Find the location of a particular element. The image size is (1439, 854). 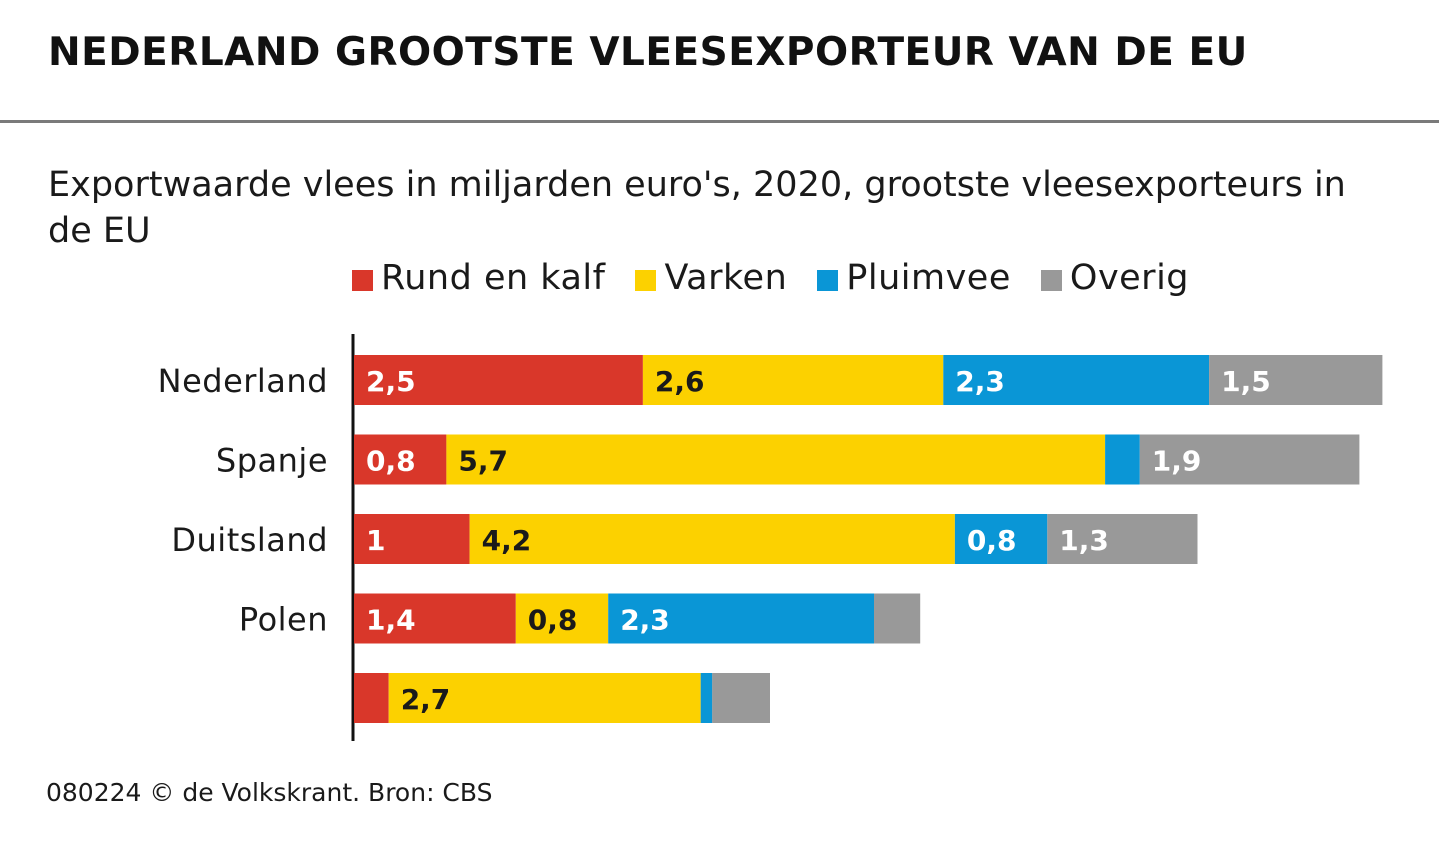

legend-item-pluimvee: Pluimvee is located at coordinates (914, 278).